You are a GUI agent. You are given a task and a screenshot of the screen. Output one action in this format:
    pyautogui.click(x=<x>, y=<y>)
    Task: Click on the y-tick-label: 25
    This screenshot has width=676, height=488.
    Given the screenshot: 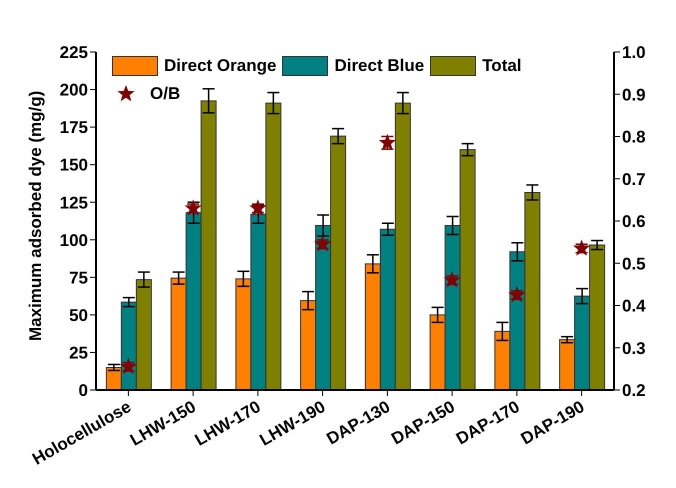 What is the action you would take?
    pyautogui.click(x=78, y=352)
    